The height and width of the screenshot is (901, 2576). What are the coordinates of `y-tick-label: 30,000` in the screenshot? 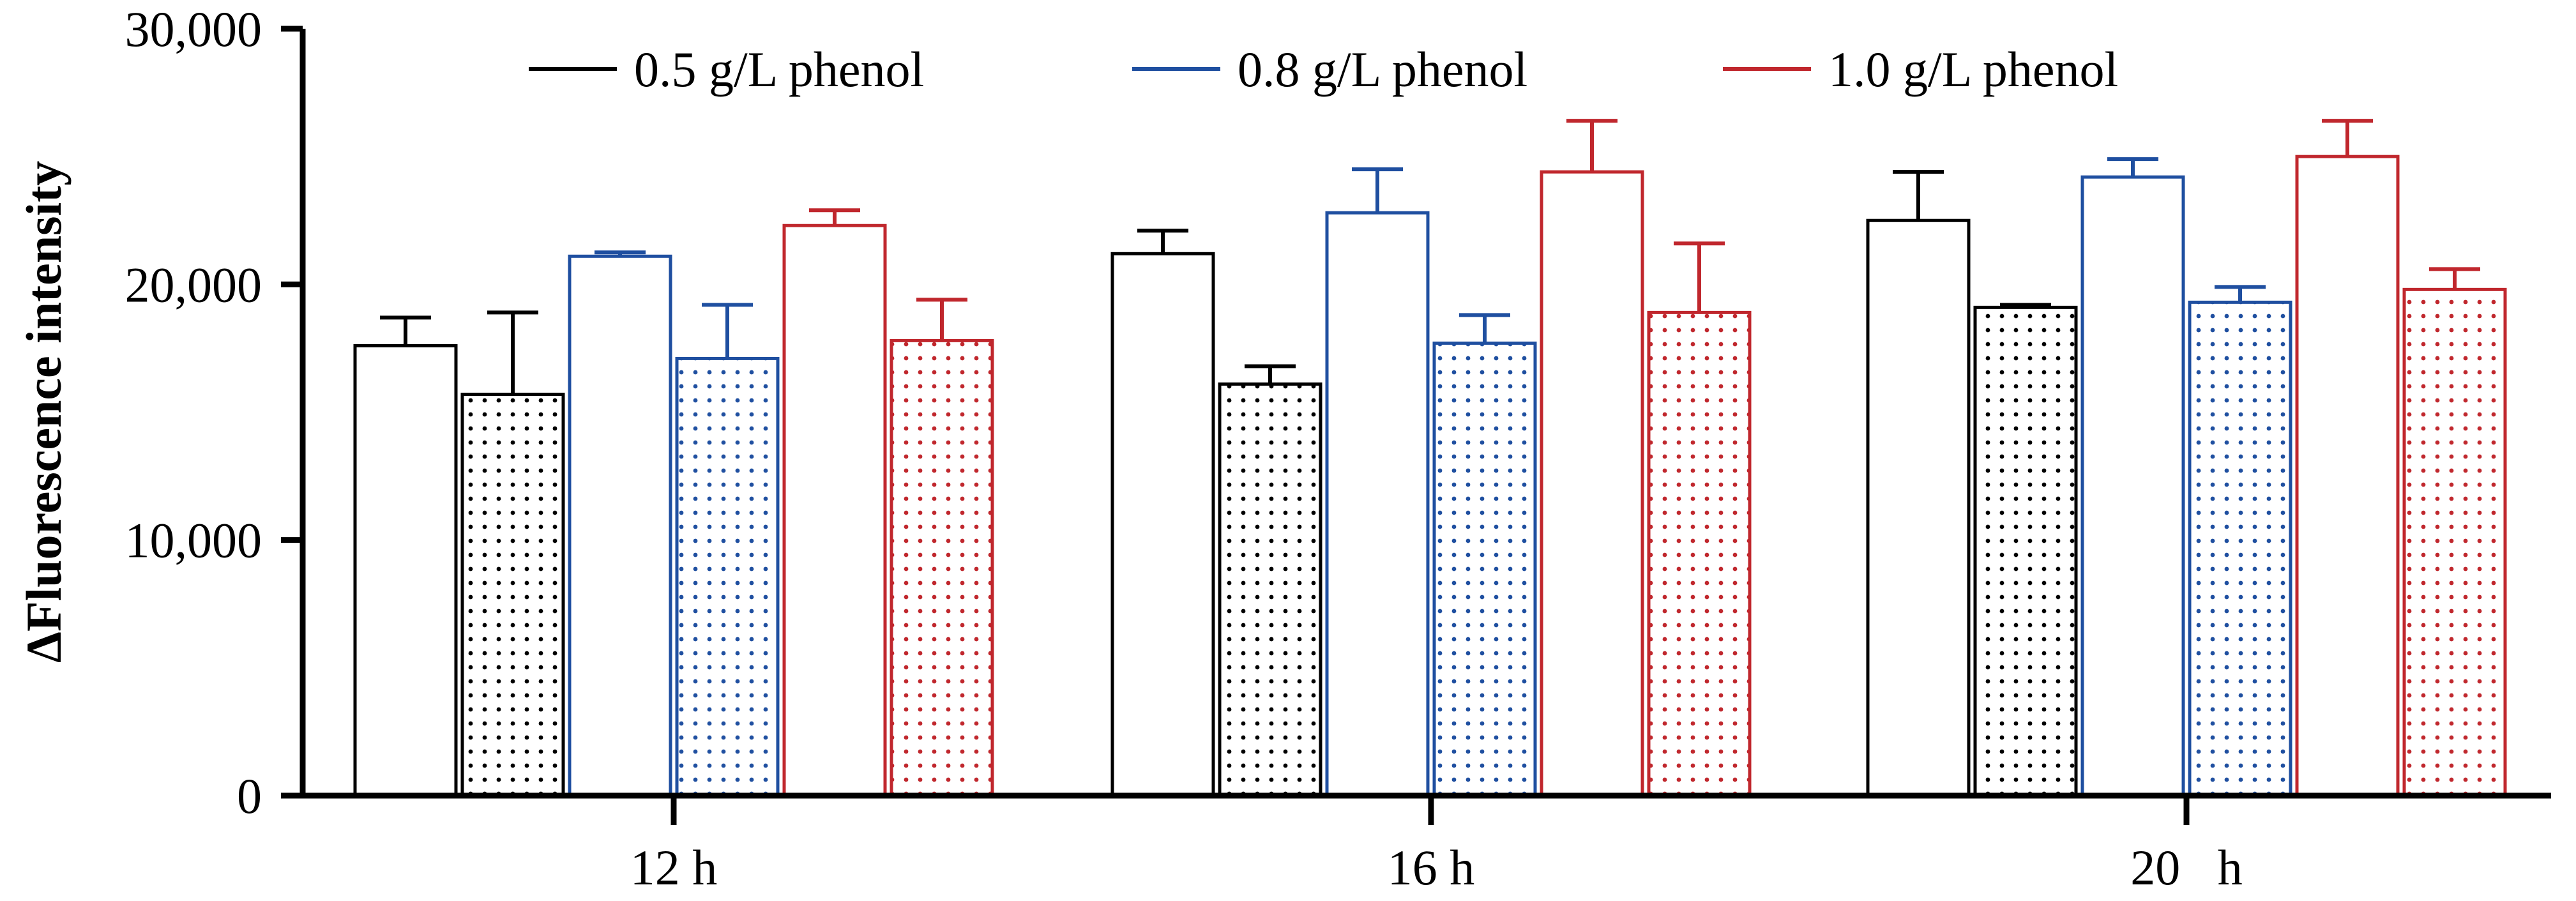 It's located at (194, 29).